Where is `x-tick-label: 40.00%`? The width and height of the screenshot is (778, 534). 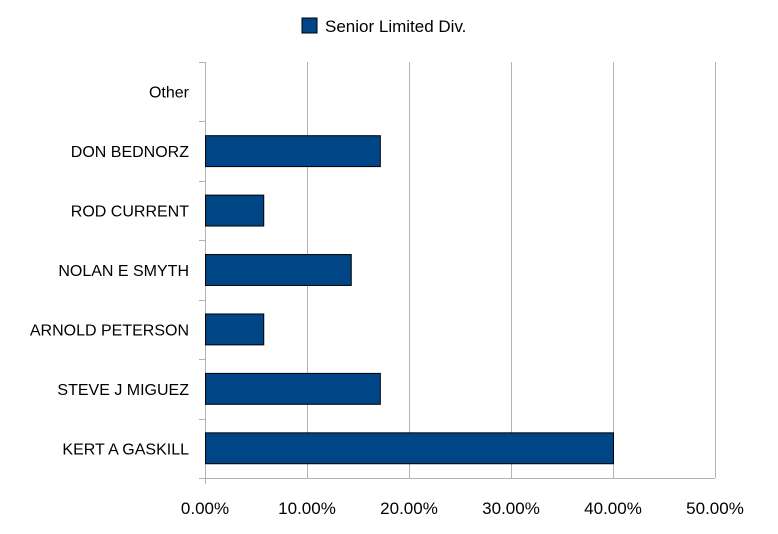
x-tick-label: 40.00% is located at coordinates (613, 508).